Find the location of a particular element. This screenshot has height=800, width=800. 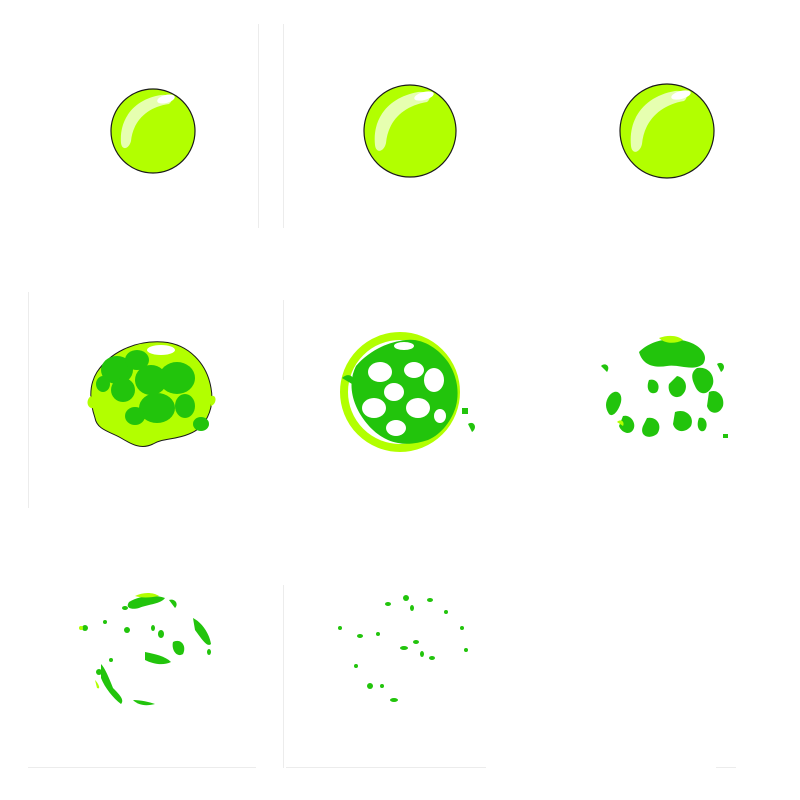

frame-7-splat-fragments is located at coordinates (153, 666).